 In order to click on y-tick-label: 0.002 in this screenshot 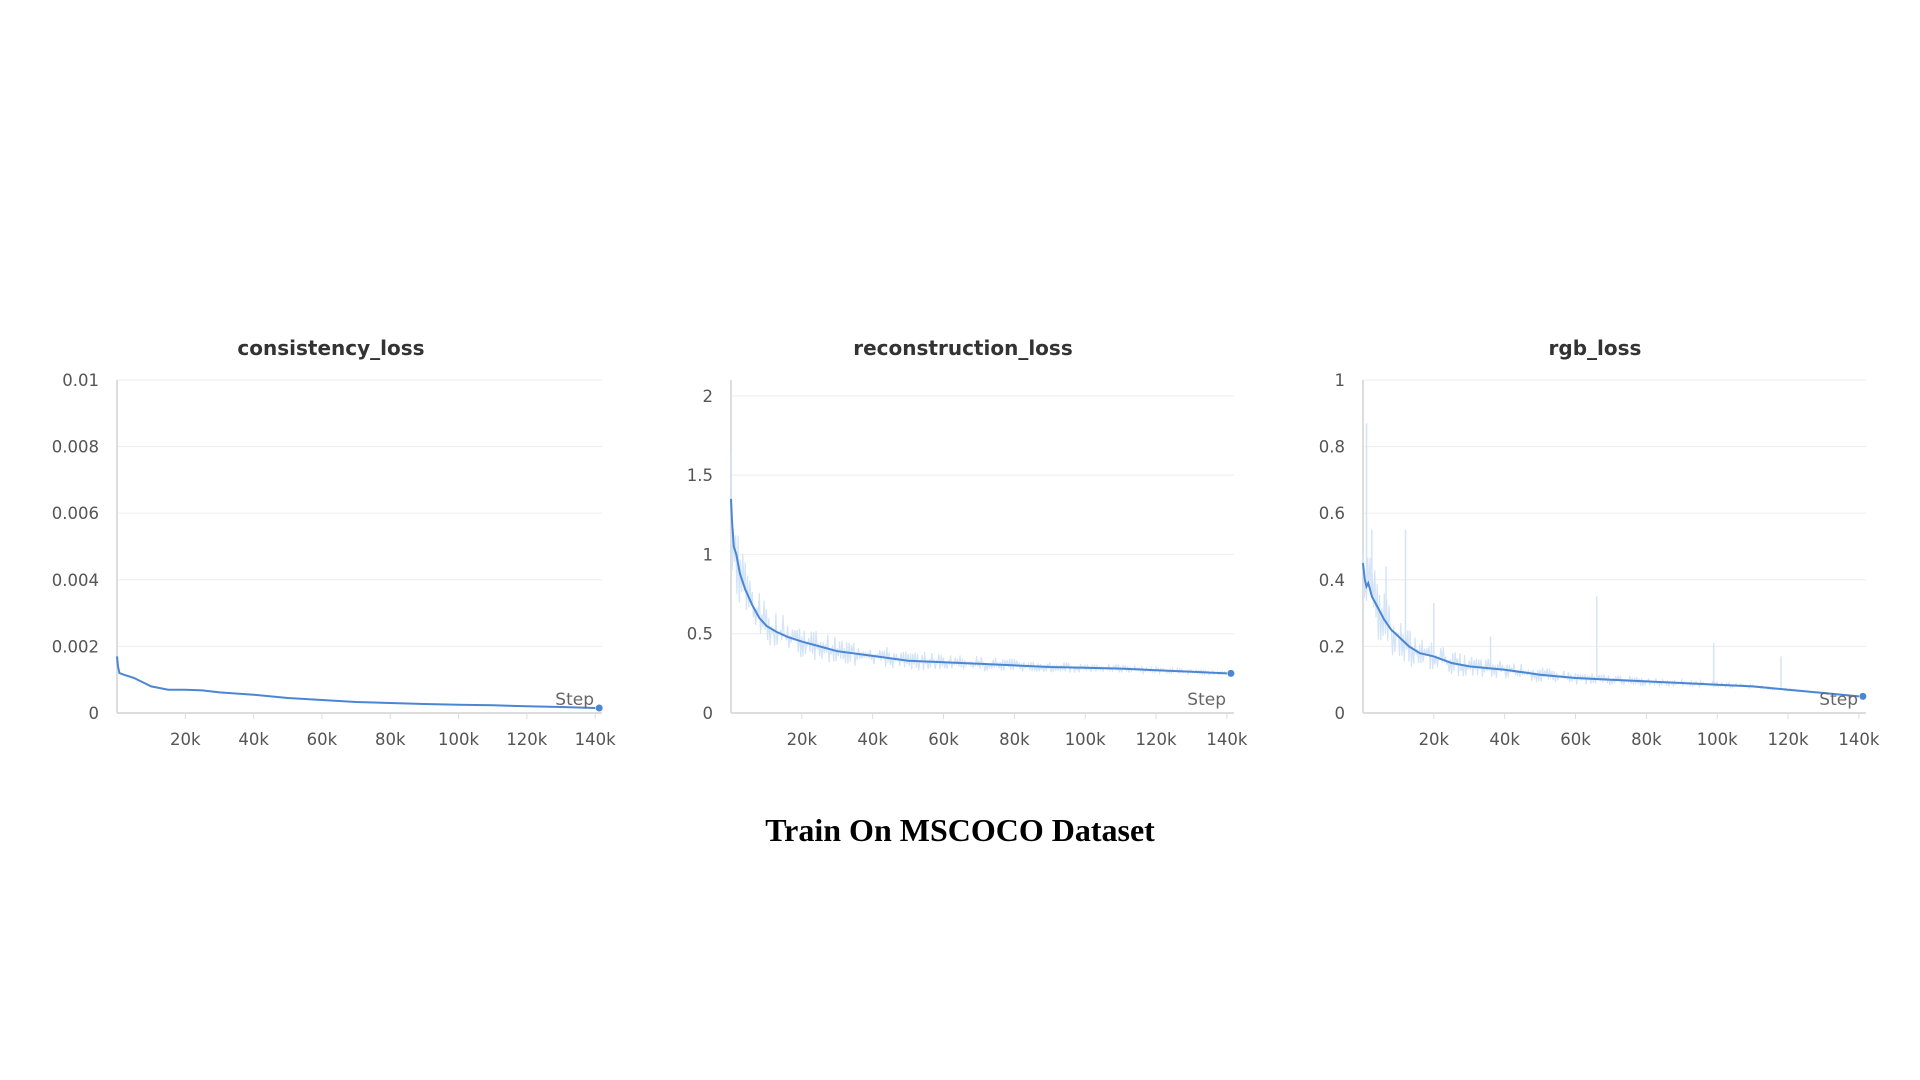, I will do `click(75, 646)`.